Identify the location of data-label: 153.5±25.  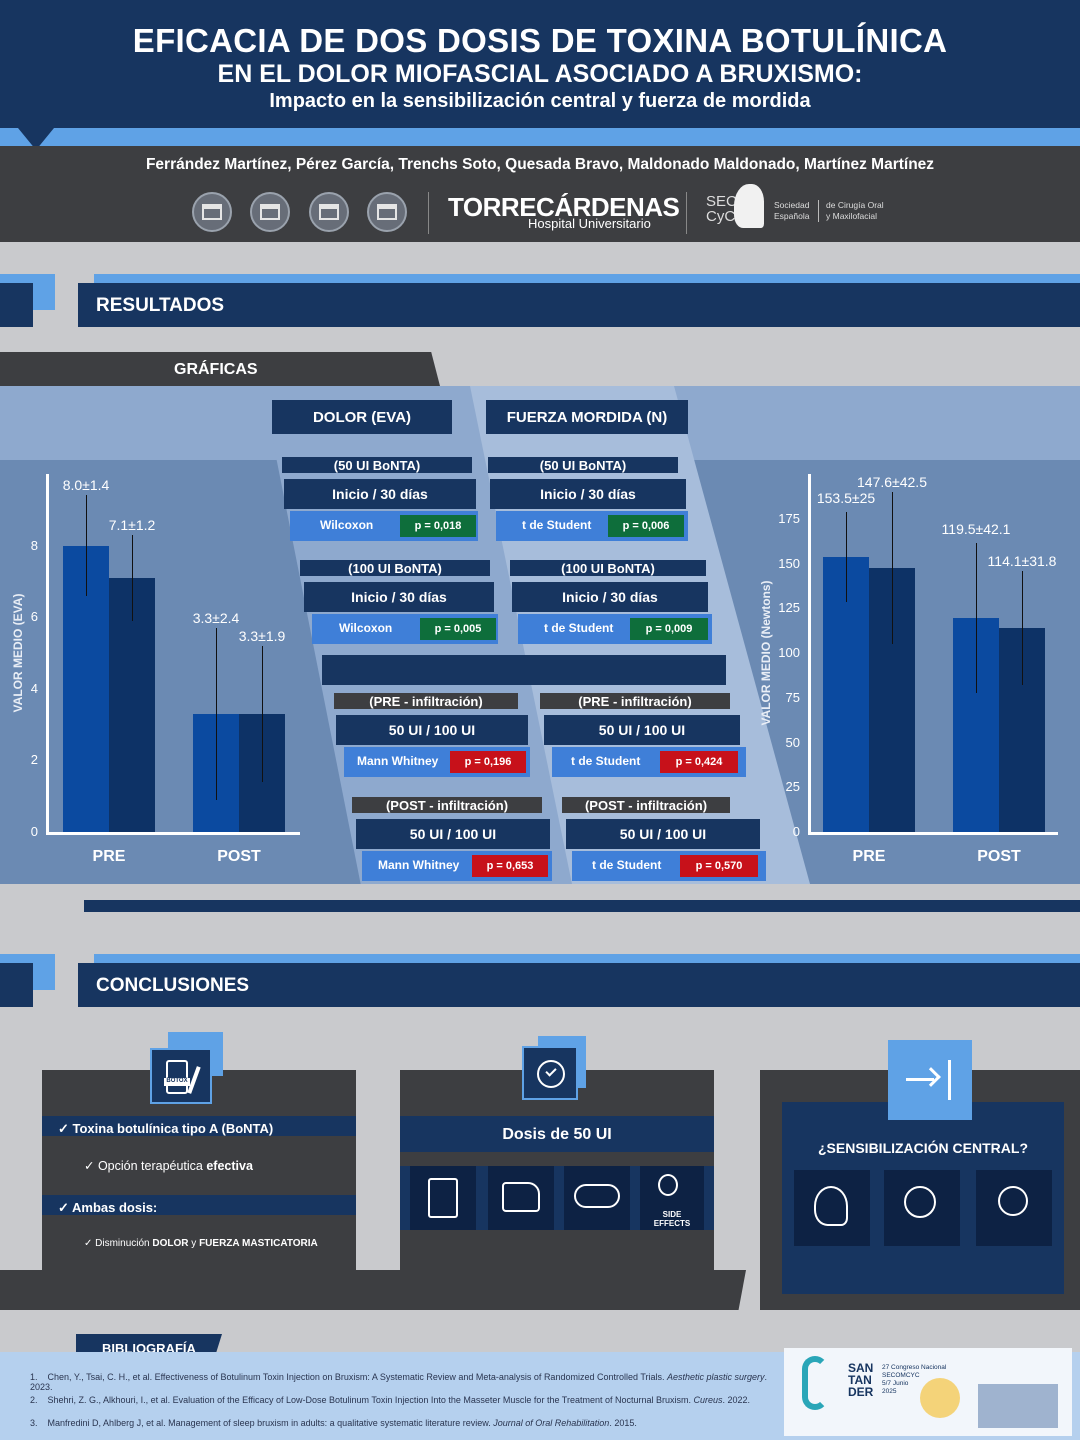
(846, 498).